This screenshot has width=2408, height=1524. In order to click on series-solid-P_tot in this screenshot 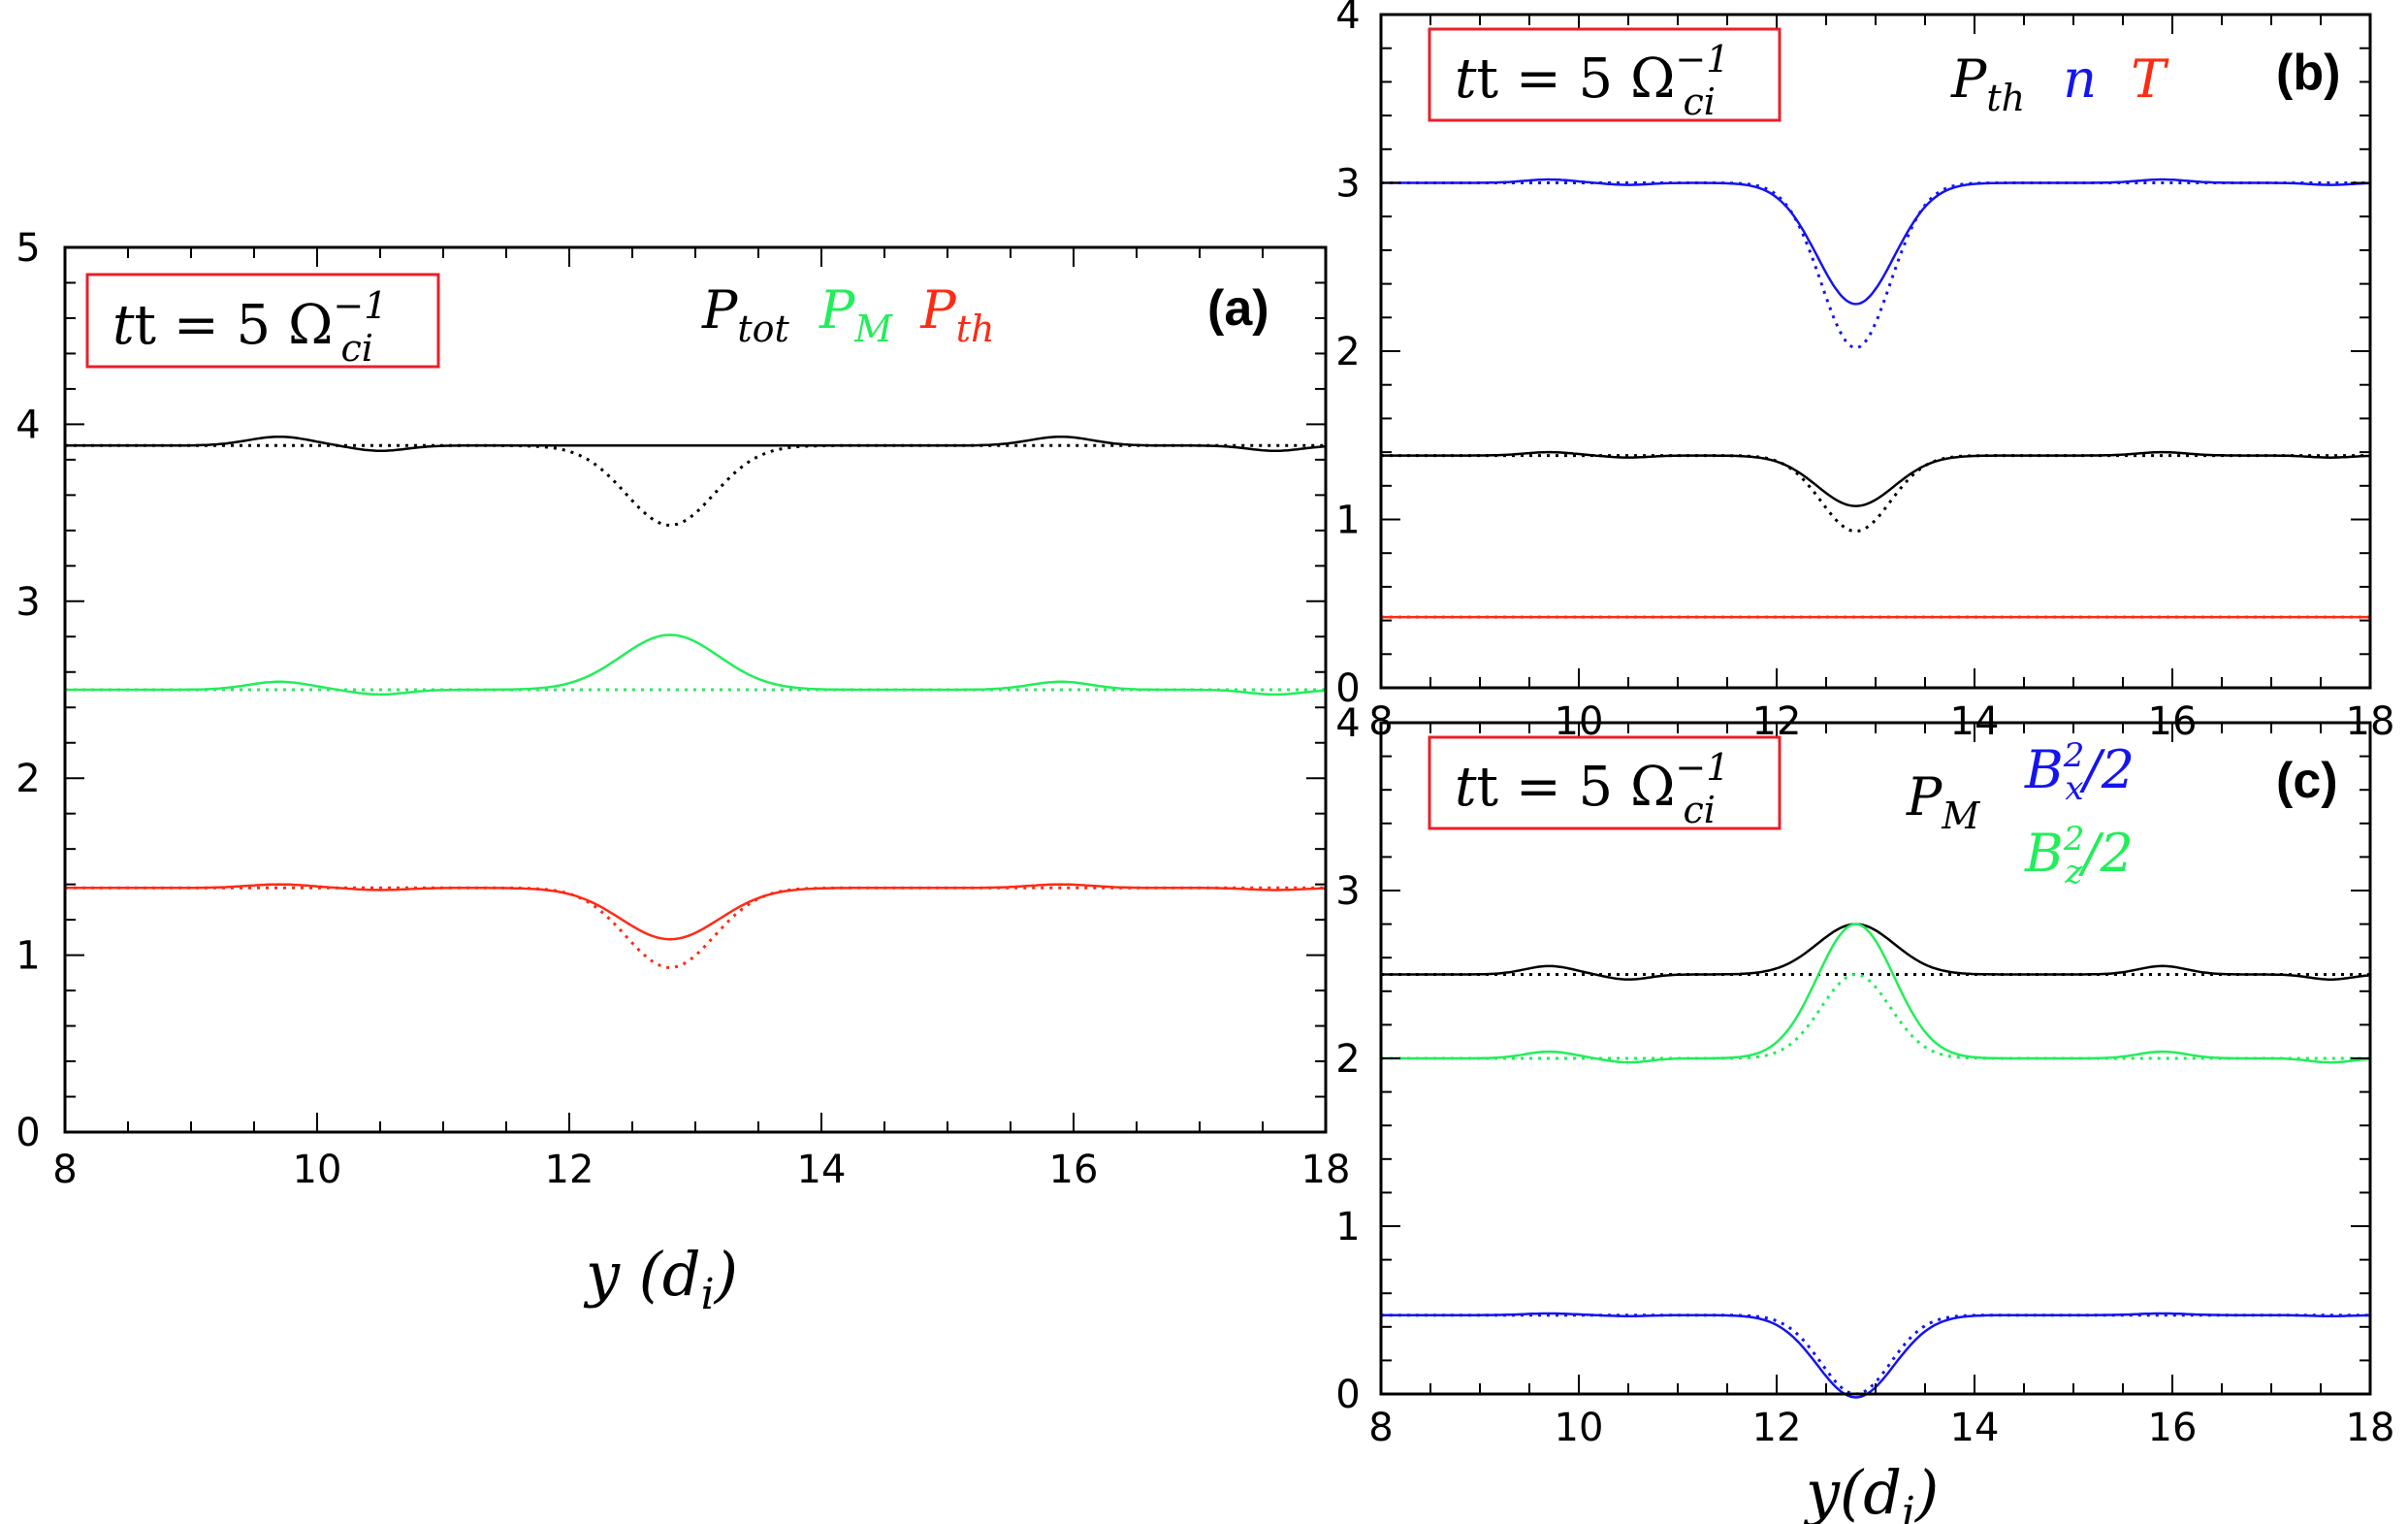, I will do `click(696, 444)`.